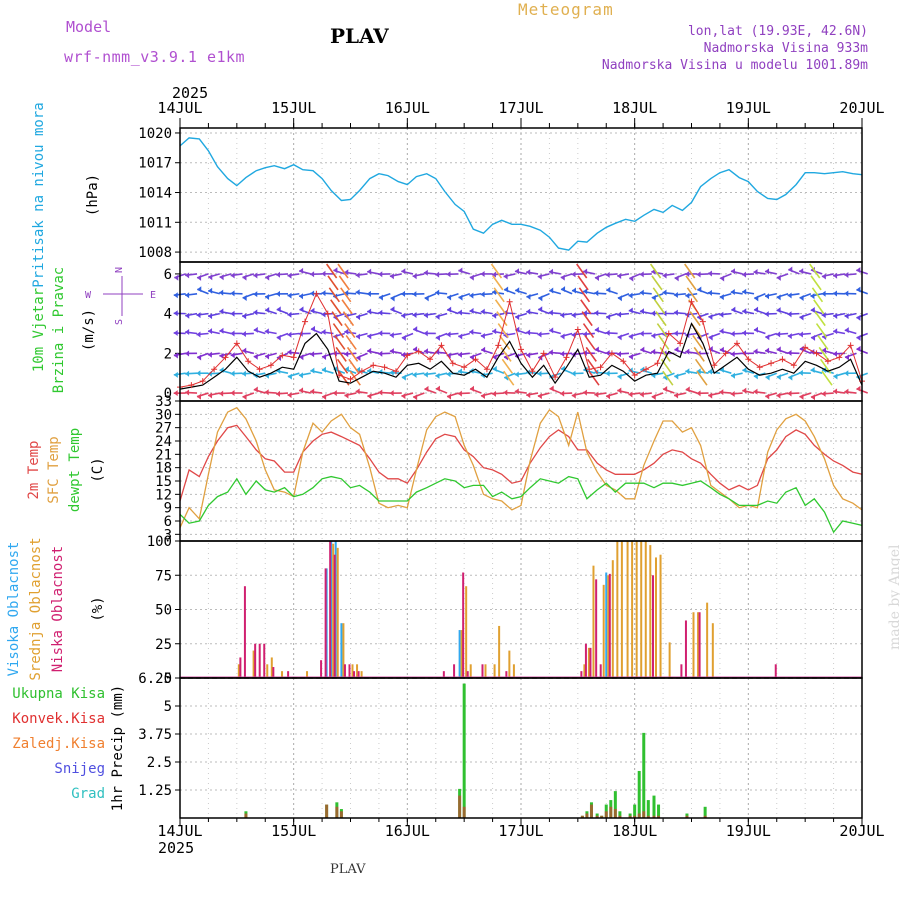 Image resolution: width=900 pixels, height=900 pixels. What do you see at coordinates (521, 463) in the screenshot?
I see `temp-line-2m` at bounding box center [521, 463].